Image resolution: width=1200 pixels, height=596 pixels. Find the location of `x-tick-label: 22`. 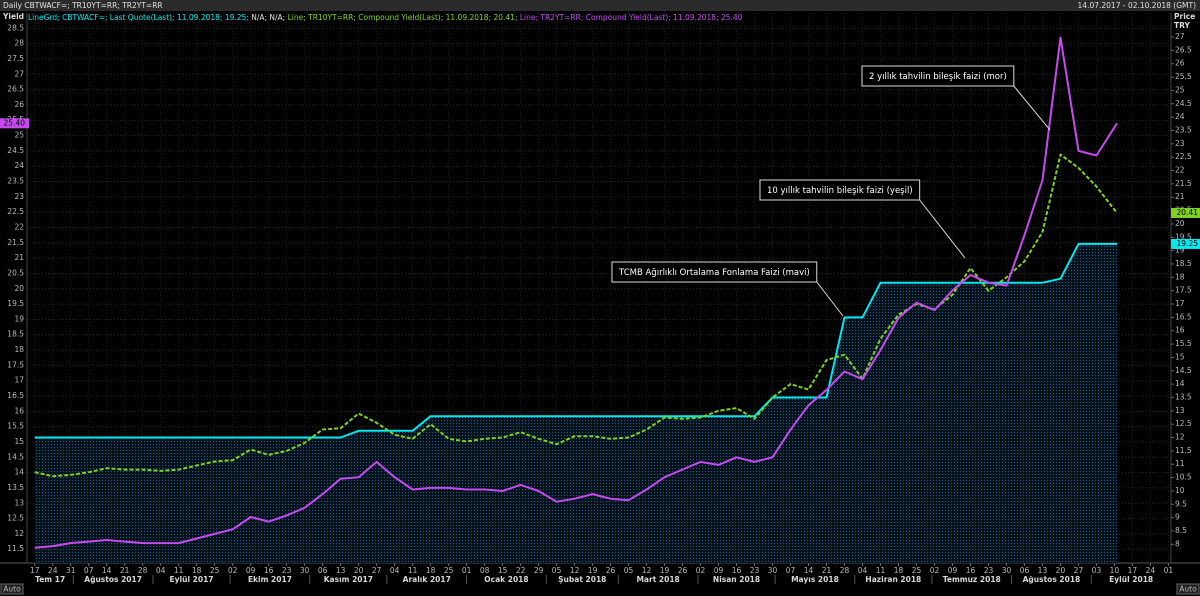

x-tick-label: 22 is located at coordinates (521, 570).